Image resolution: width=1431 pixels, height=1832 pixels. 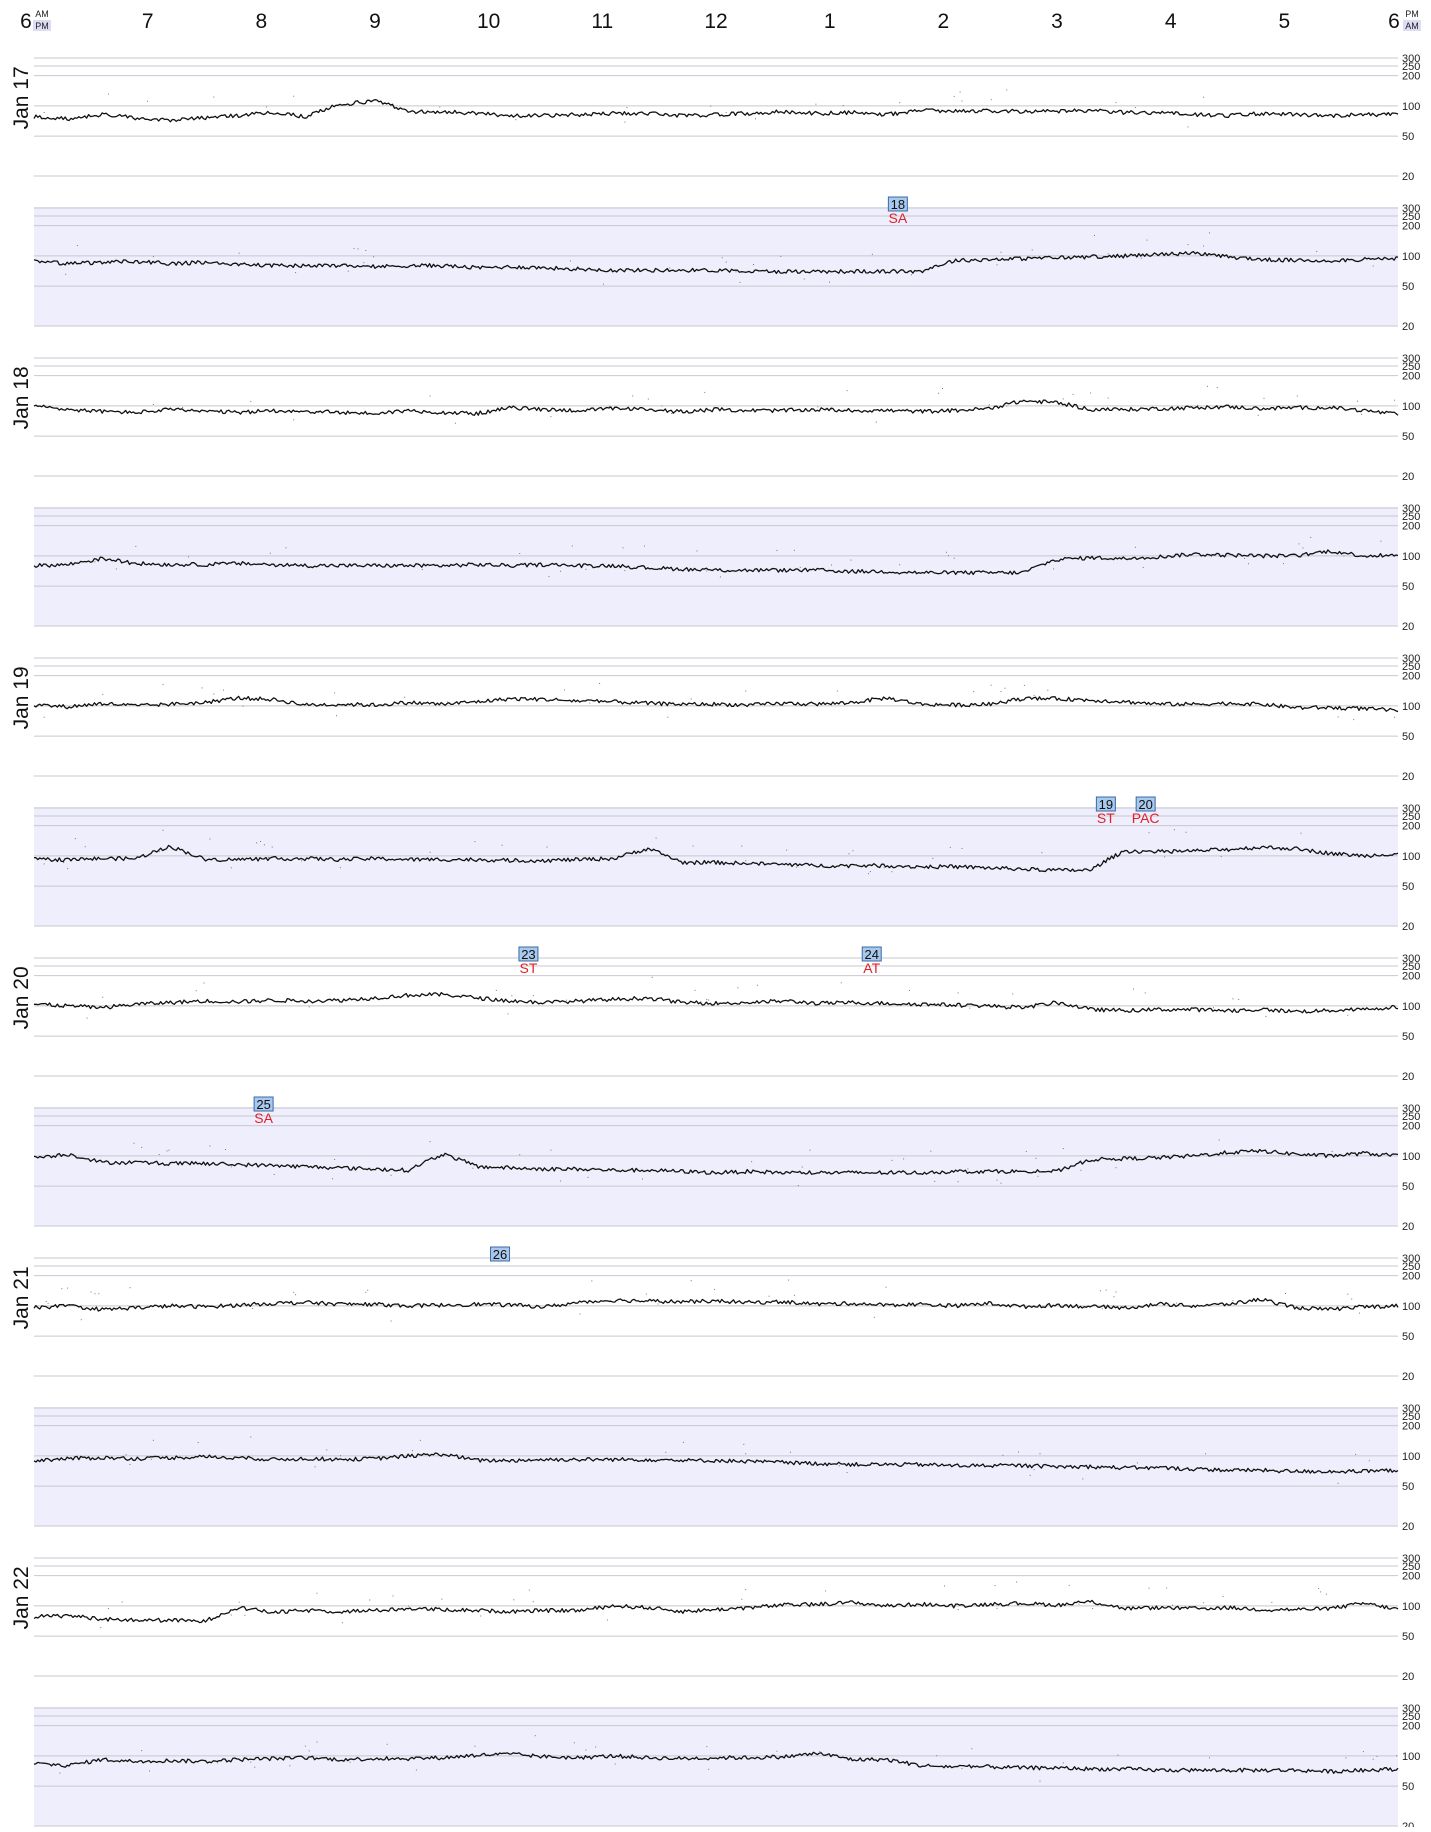 What do you see at coordinates (263, 1118) in the screenshot?
I see `event-type-label: SA` at bounding box center [263, 1118].